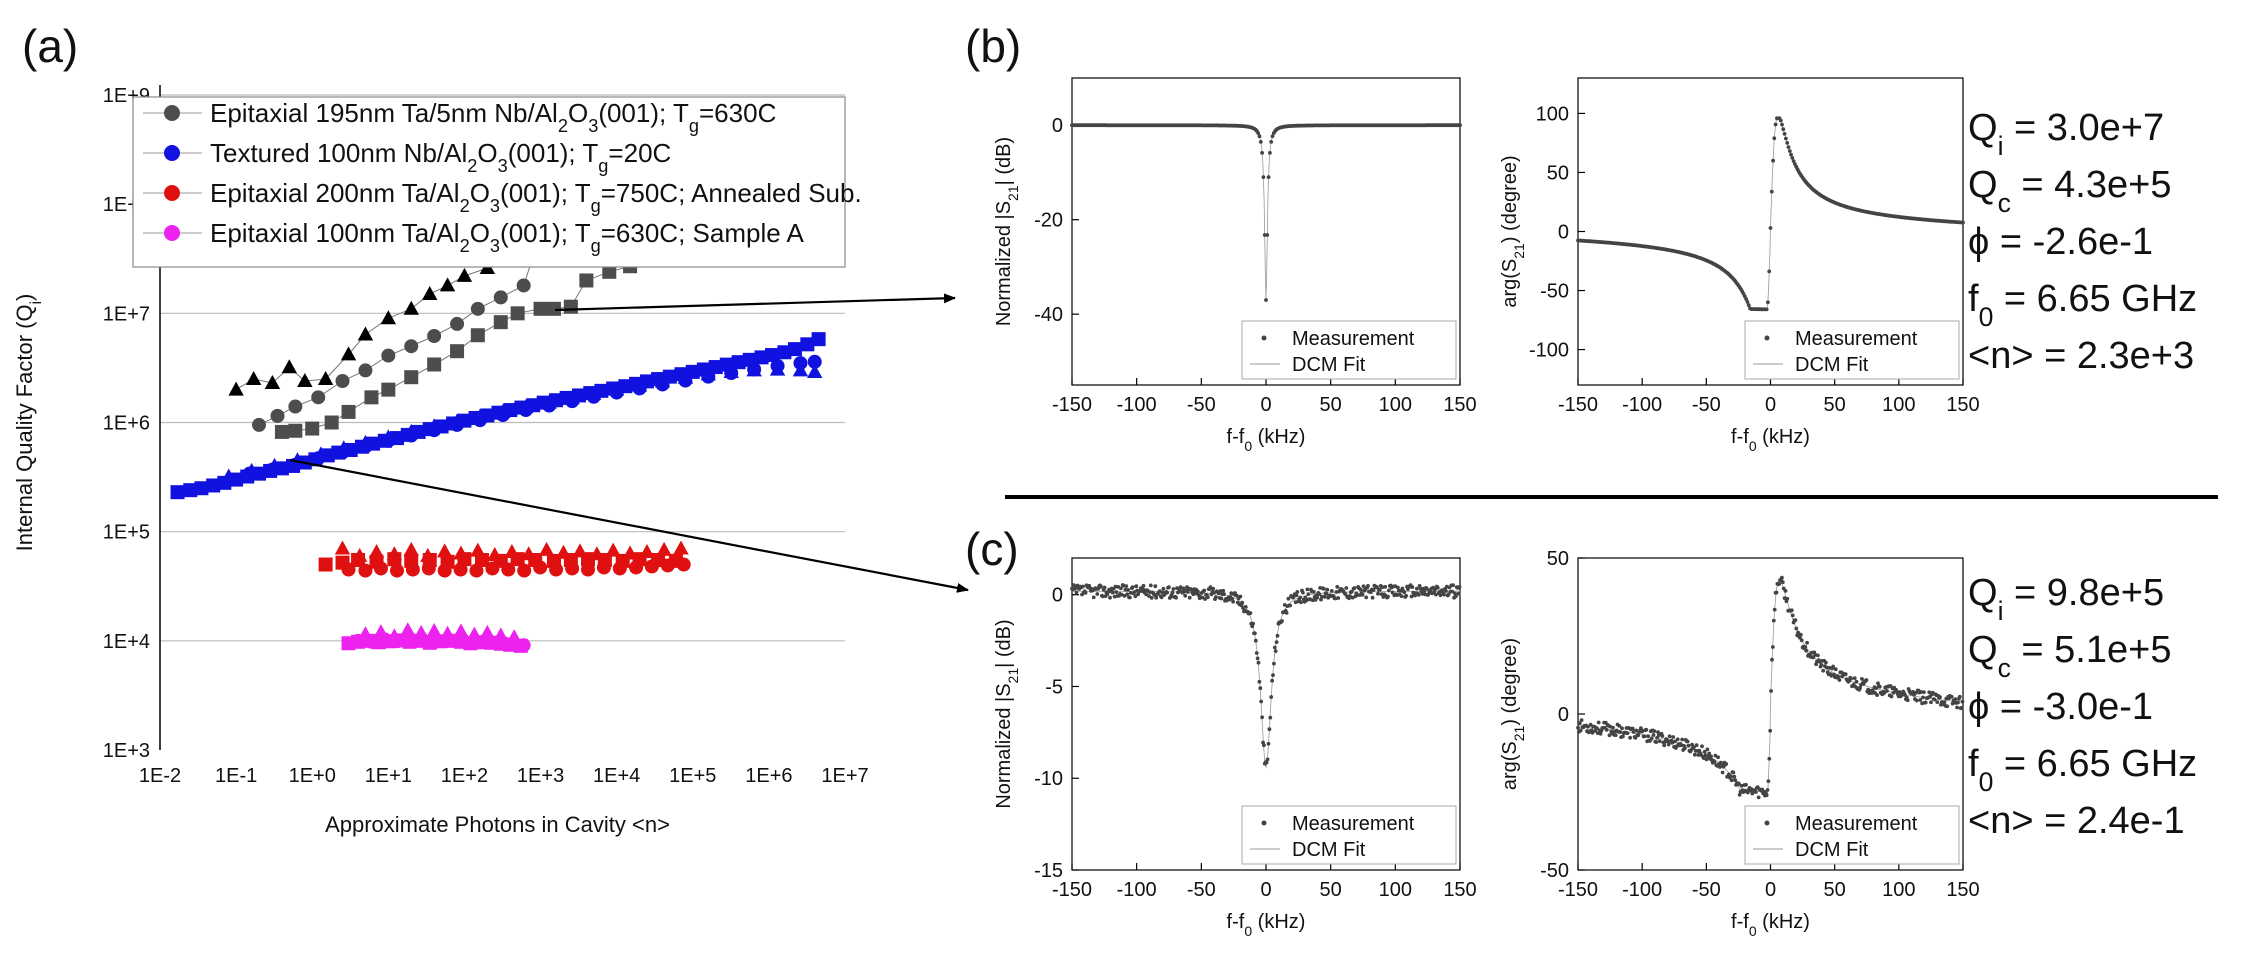 This screenshot has height=975, width=2250. Describe the element at coordinates (1770, 440) in the screenshot. I see `x-axis-label: f-f0 (kHz)` at that location.